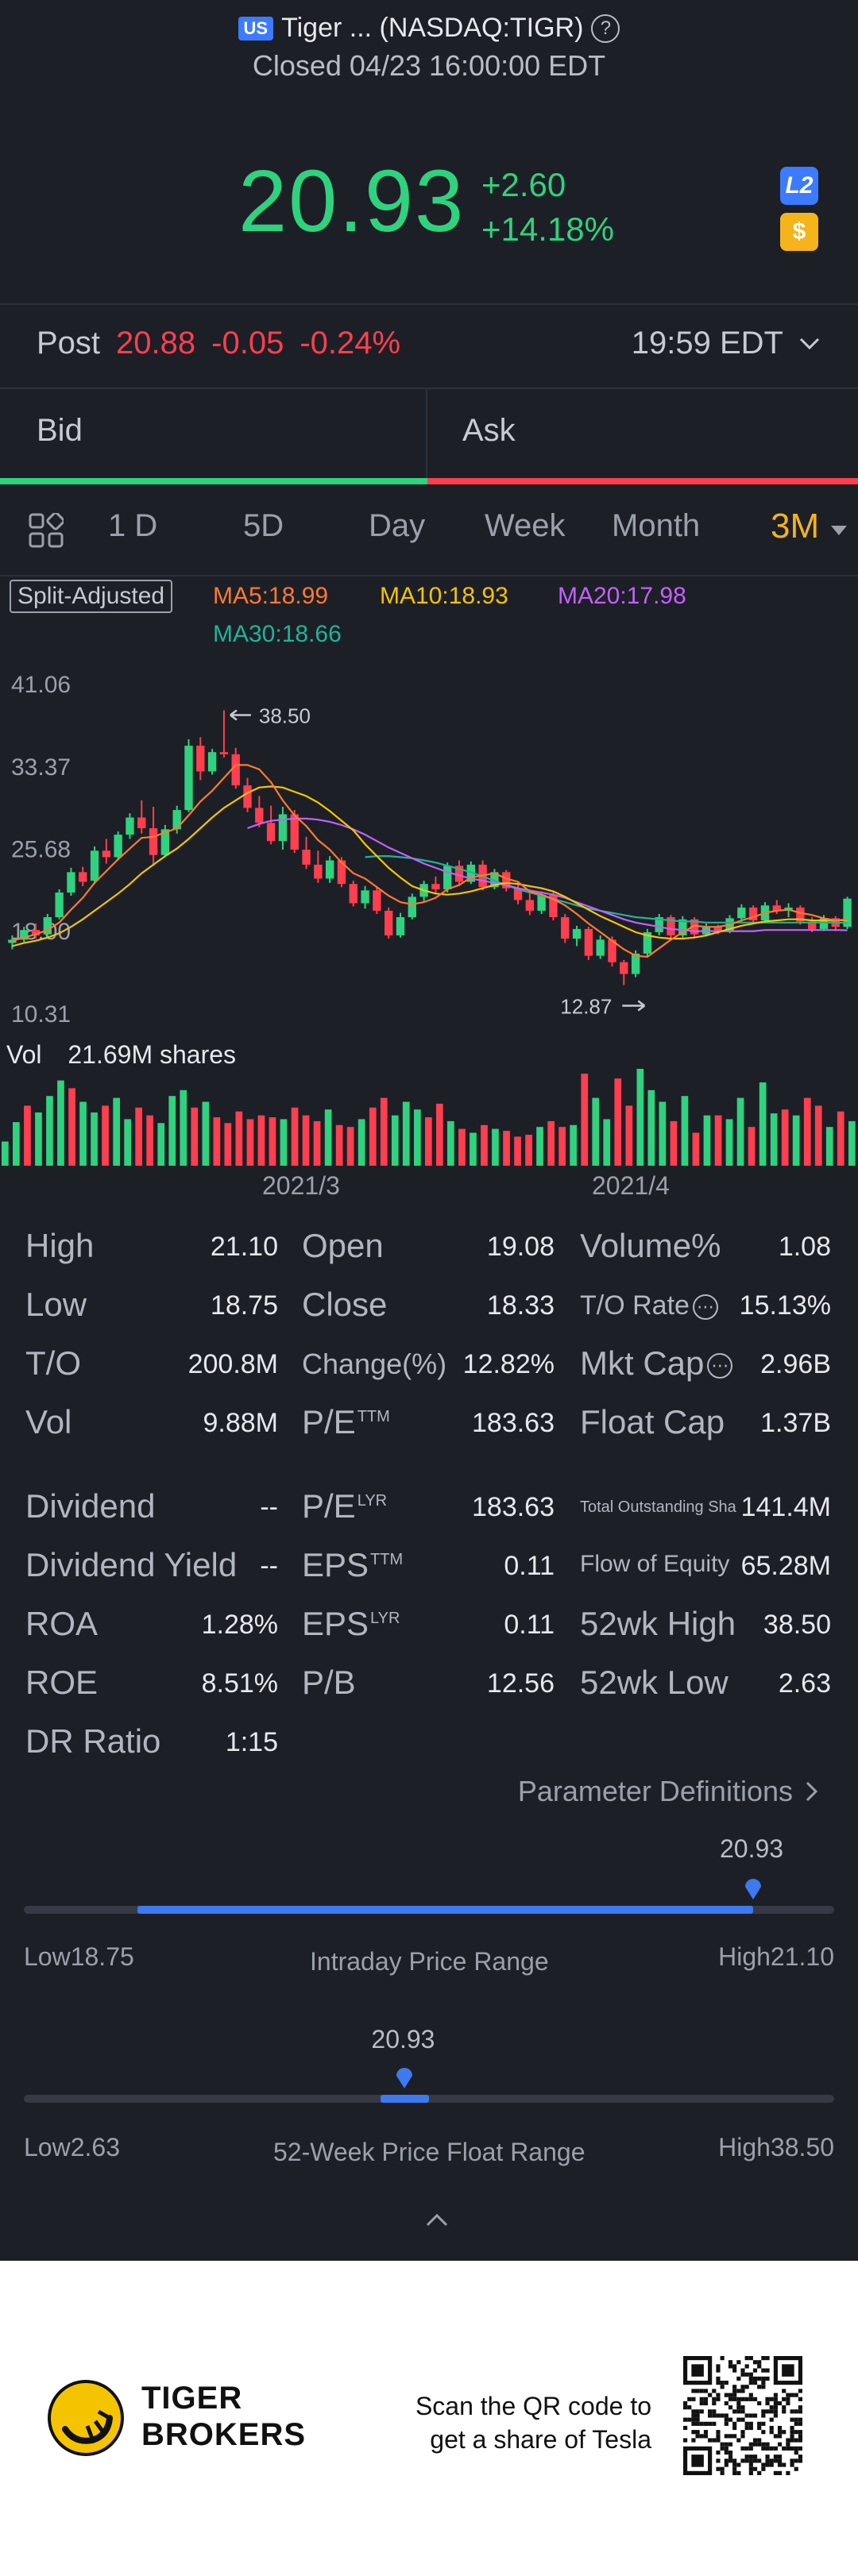 The height and width of the screenshot is (2576, 858). Describe the element at coordinates (430, 866) in the screenshot. I see `ma10-line` at that location.